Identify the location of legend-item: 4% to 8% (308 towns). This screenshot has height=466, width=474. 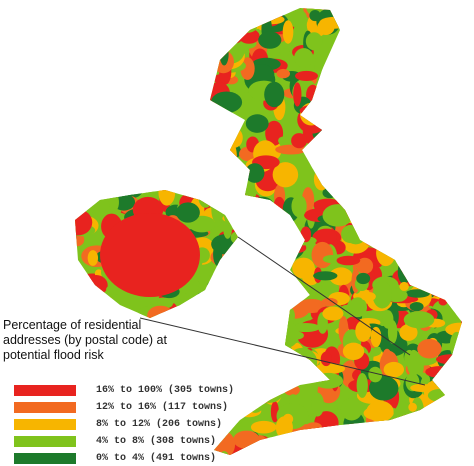
(115, 441).